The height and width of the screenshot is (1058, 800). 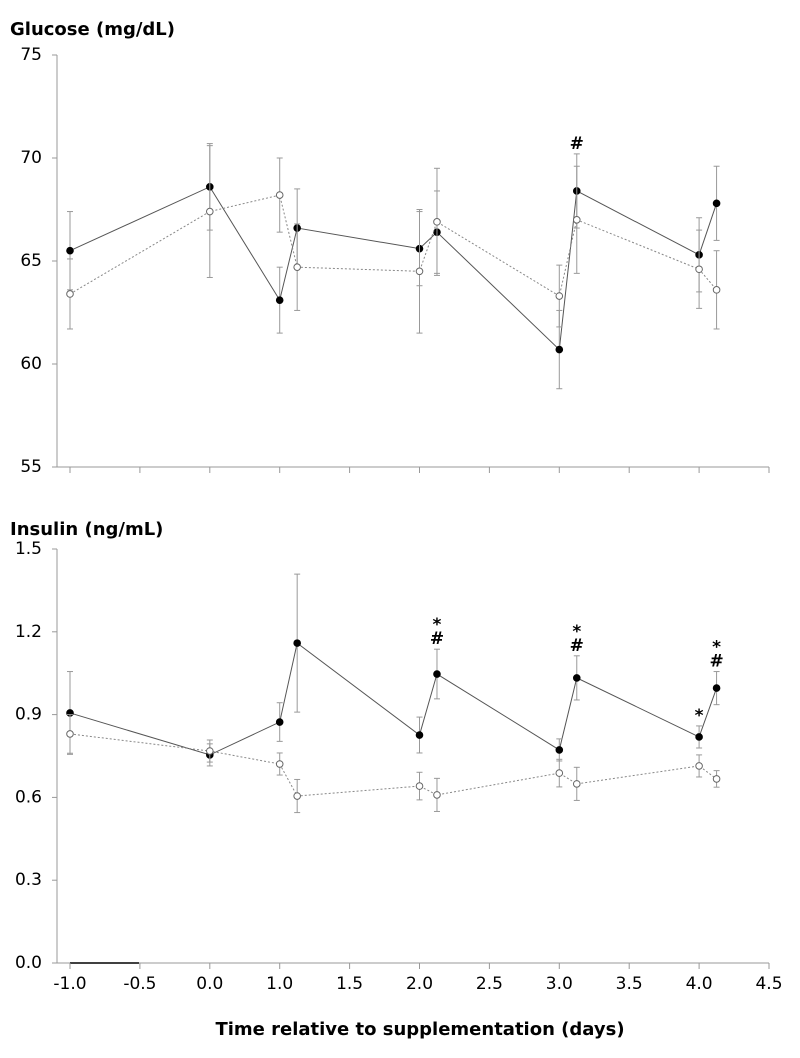 What do you see at coordinates (489, 984) in the screenshot?
I see `x-tick-label: 2.5` at bounding box center [489, 984].